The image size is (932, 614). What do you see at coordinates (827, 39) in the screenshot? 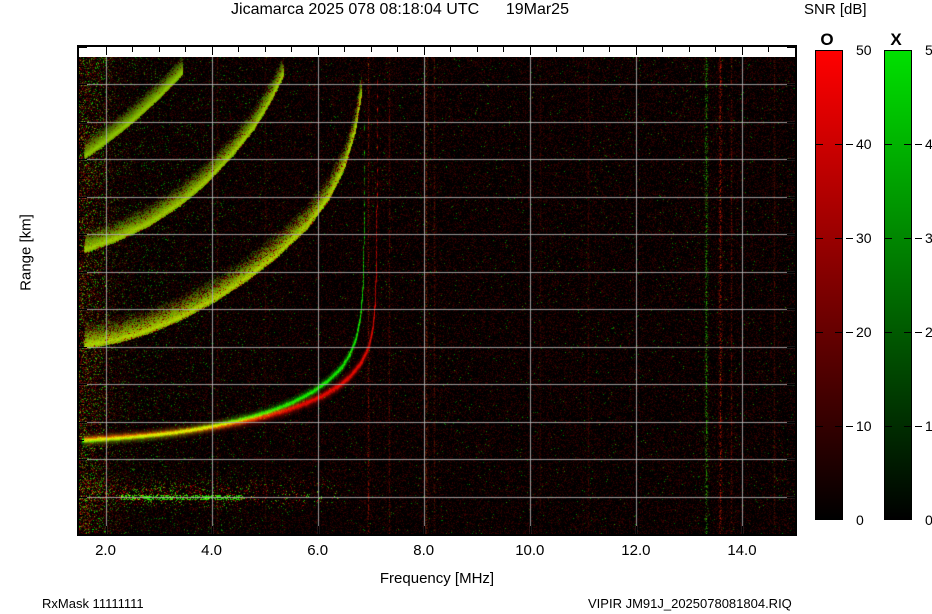
I see `colorbar-o-label: O` at bounding box center [827, 39].